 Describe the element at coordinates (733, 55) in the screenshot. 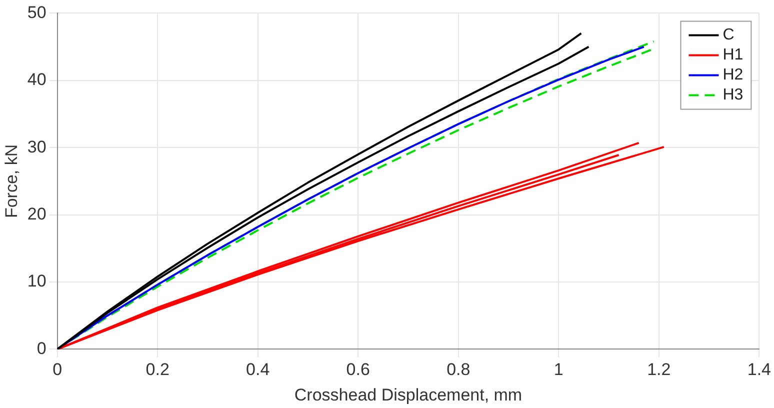

I see `legend-label: H1` at that location.